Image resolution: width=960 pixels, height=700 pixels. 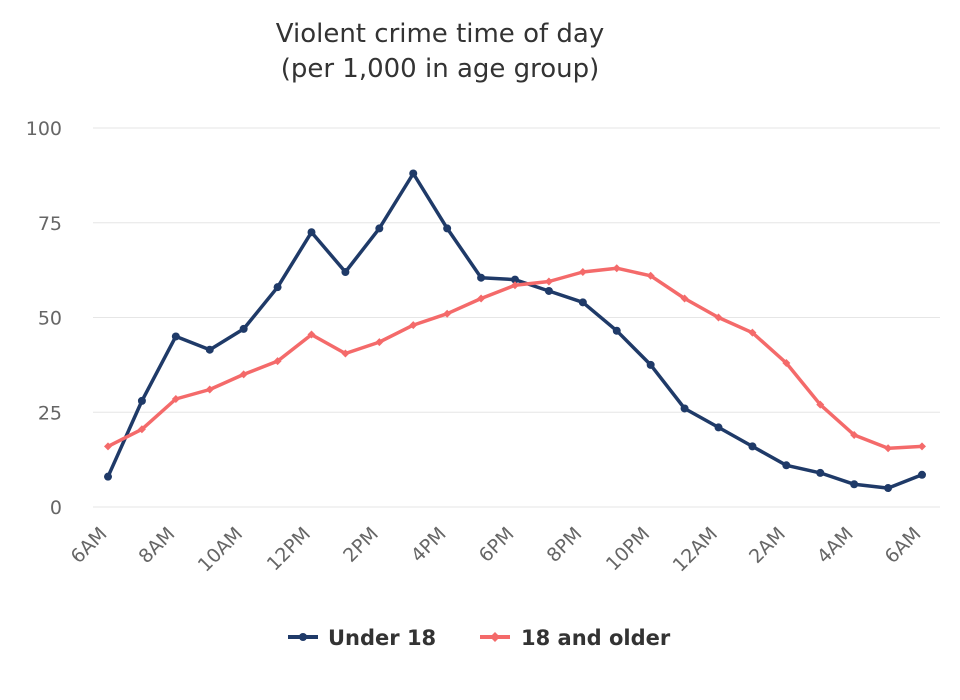 I want to click on x-tick-label-11: 4AM, so click(x=835, y=545).